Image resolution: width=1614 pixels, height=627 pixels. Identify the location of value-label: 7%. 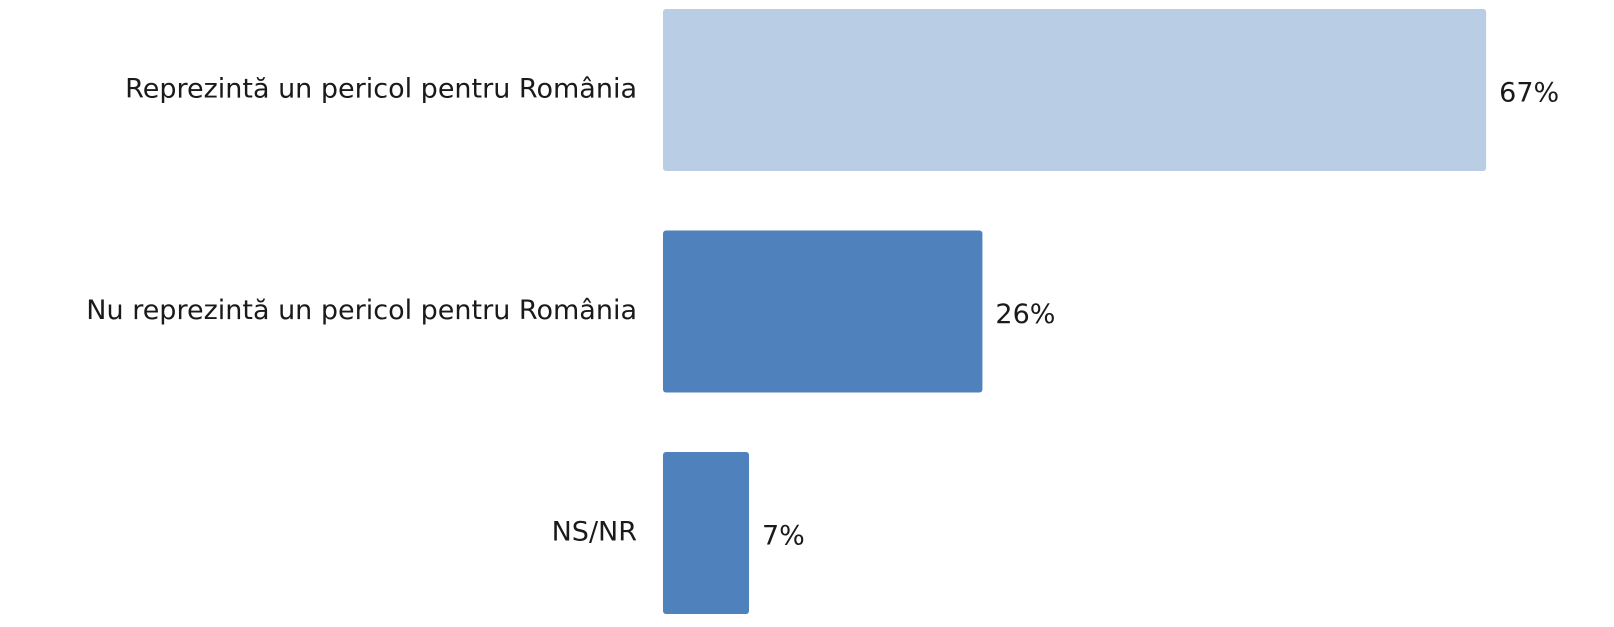
(783, 536).